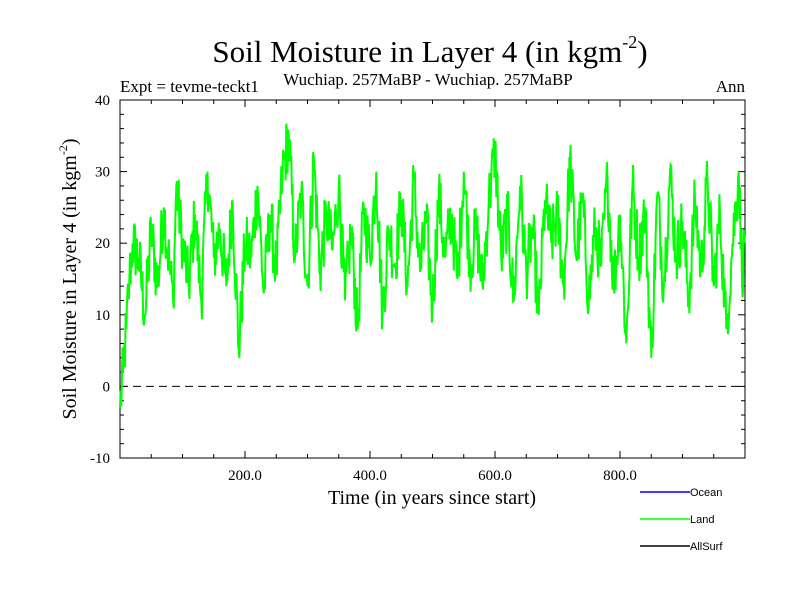 The image size is (800, 600). Describe the element at coordinates (68, 278) in the screenshot. I see `y-axis-label: Soil Moisture in Layer 4 (in kgm-2)` at that location.